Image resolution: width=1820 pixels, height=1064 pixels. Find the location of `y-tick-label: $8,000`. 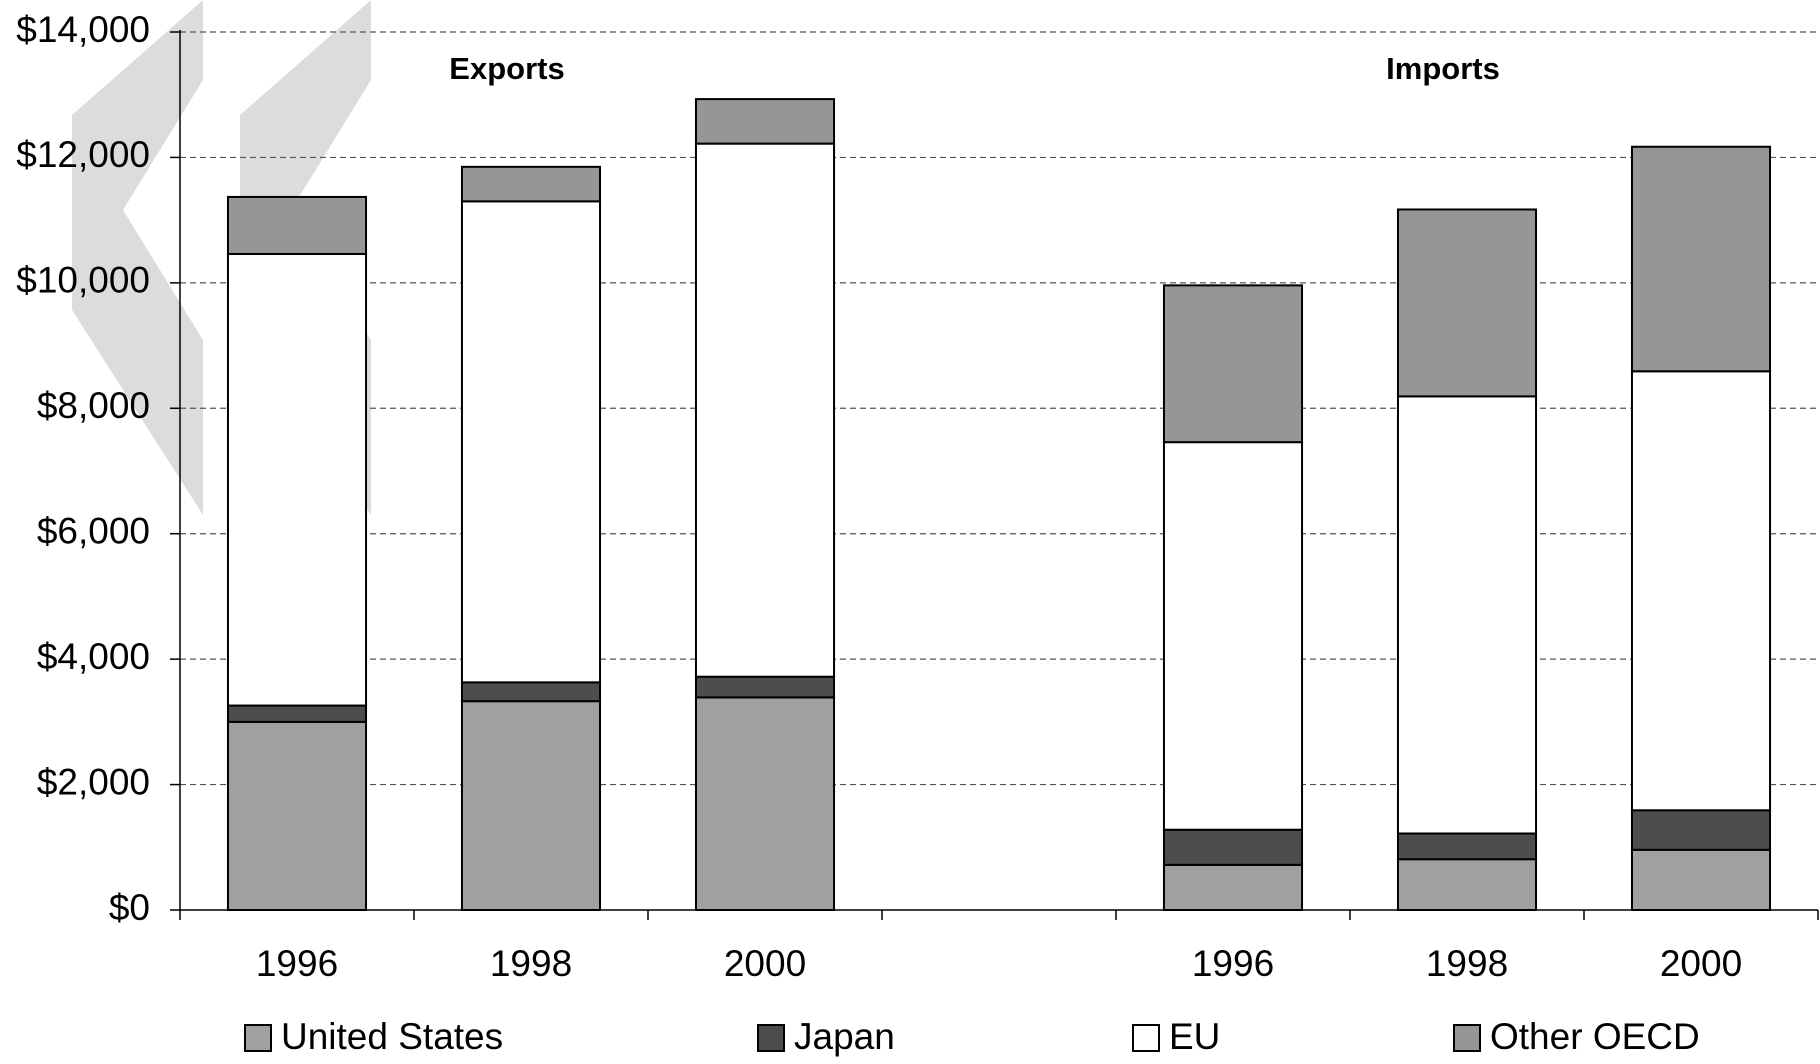

y-tick-label: $8,000 is located at coordinates (93, 405).